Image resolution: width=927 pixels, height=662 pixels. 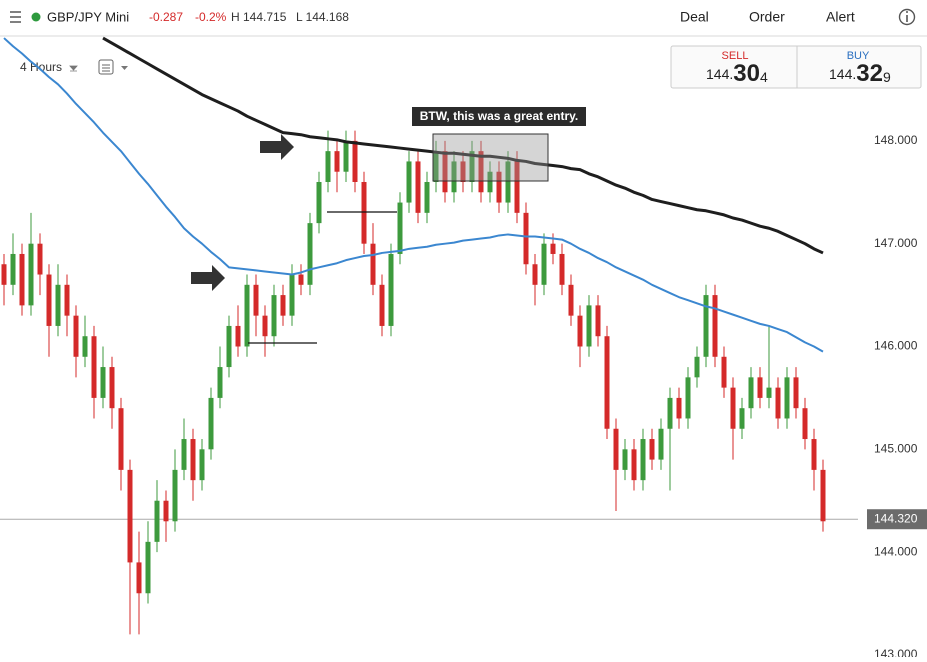 What do you see at coordinates (694, 17) in the screenshot?
I see `menu-deal: Deal` at bounding box center [694, 17].